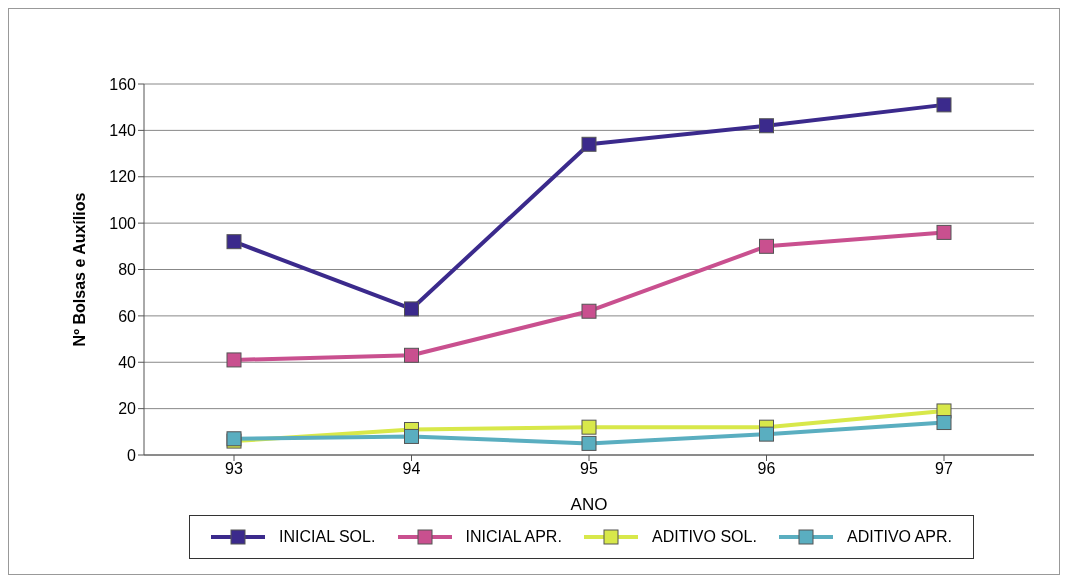  What do you see at coordinates (79, 269) in the screenshot?
I see `y-axis-title: Nº Bolsas e Auxílios` at bounding box center [79, 269].